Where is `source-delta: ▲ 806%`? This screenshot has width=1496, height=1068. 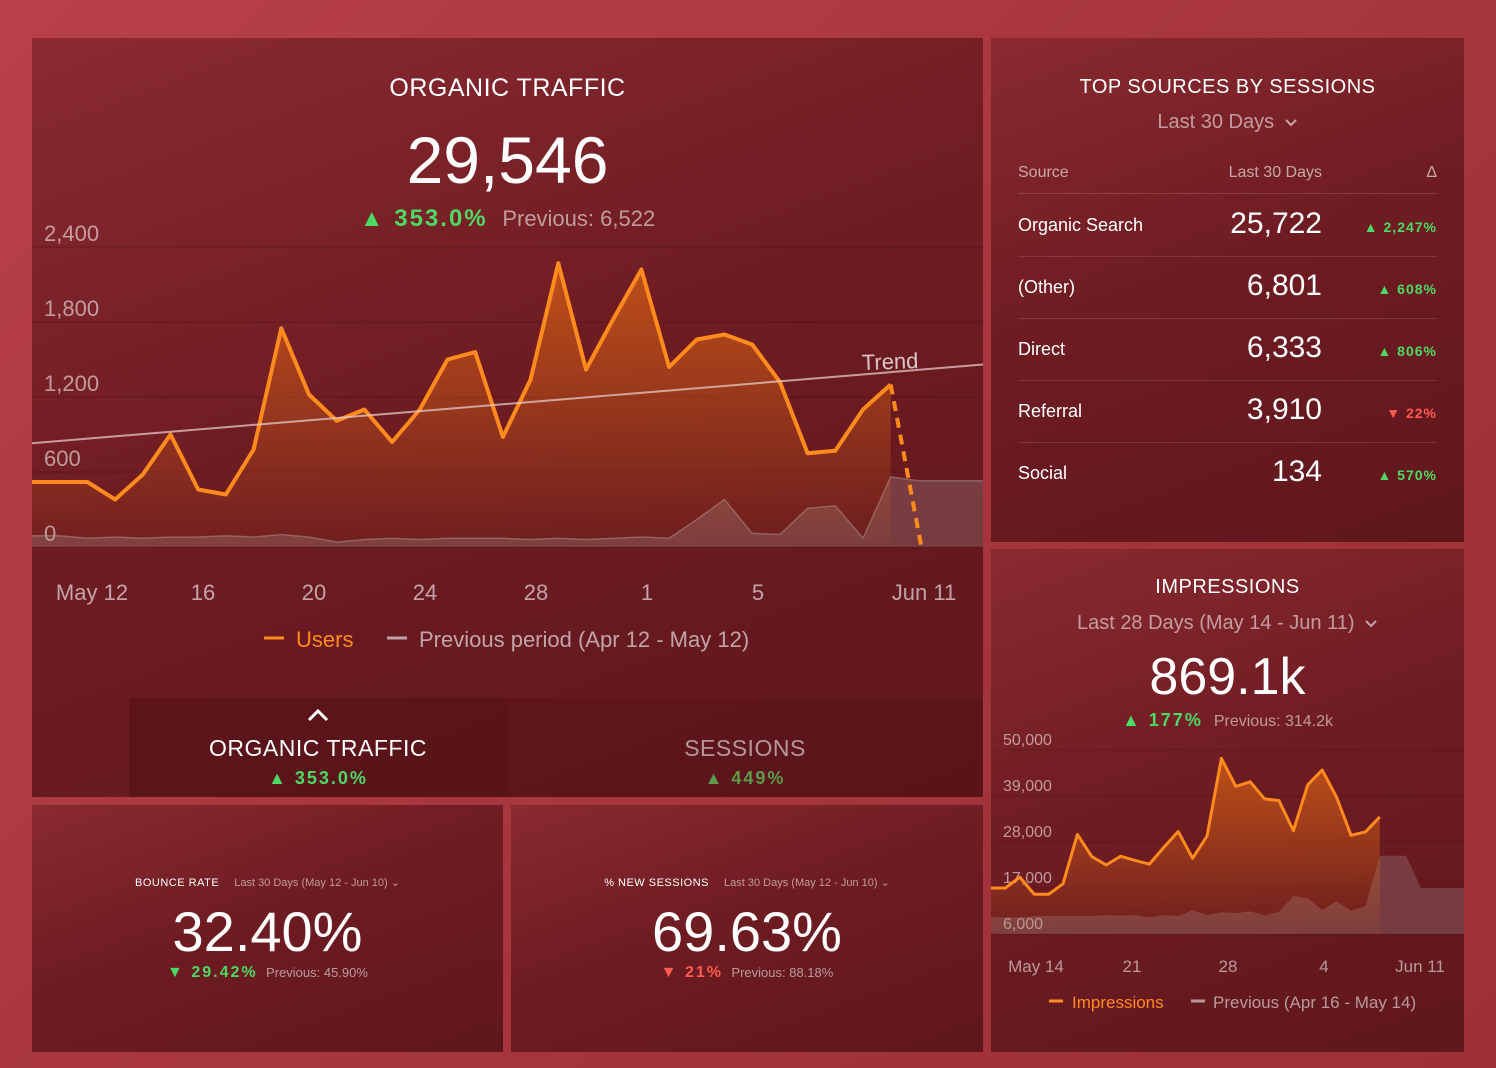 source-delta: ▲ 806% is located at coordinates (1407, 351).